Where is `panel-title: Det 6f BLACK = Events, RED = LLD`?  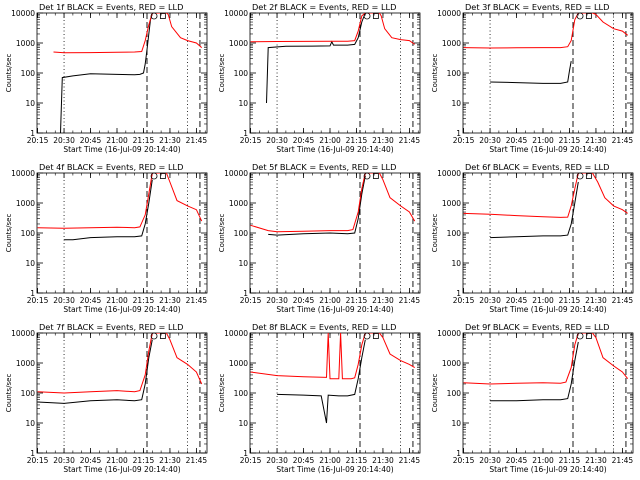
panel-title: Det 6f BLACK = Events, RED = LLD is located at coordinates (537, 167).